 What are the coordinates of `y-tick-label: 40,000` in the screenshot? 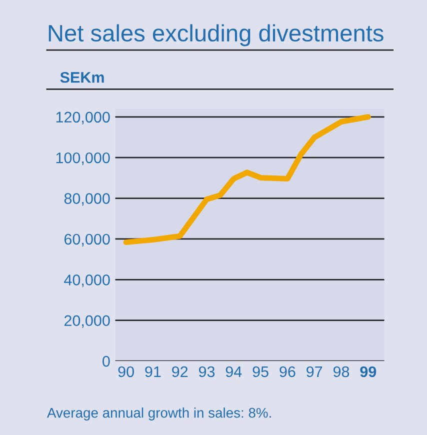 It's located at (87, 281).